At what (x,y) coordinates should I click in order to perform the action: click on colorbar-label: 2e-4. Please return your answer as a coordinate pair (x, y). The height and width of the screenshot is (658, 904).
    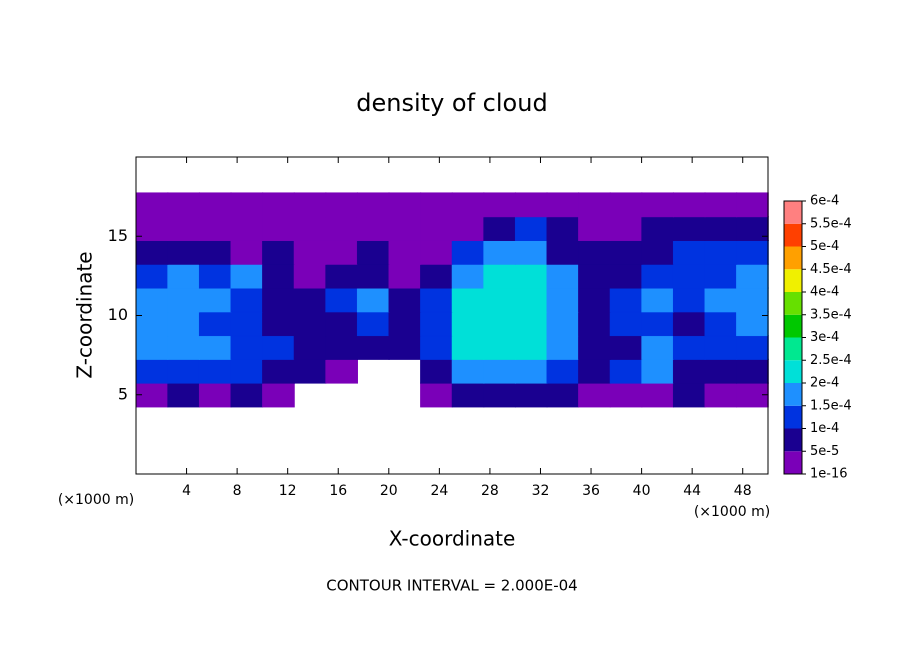
    Looking at the image, I should click on (824, 383).